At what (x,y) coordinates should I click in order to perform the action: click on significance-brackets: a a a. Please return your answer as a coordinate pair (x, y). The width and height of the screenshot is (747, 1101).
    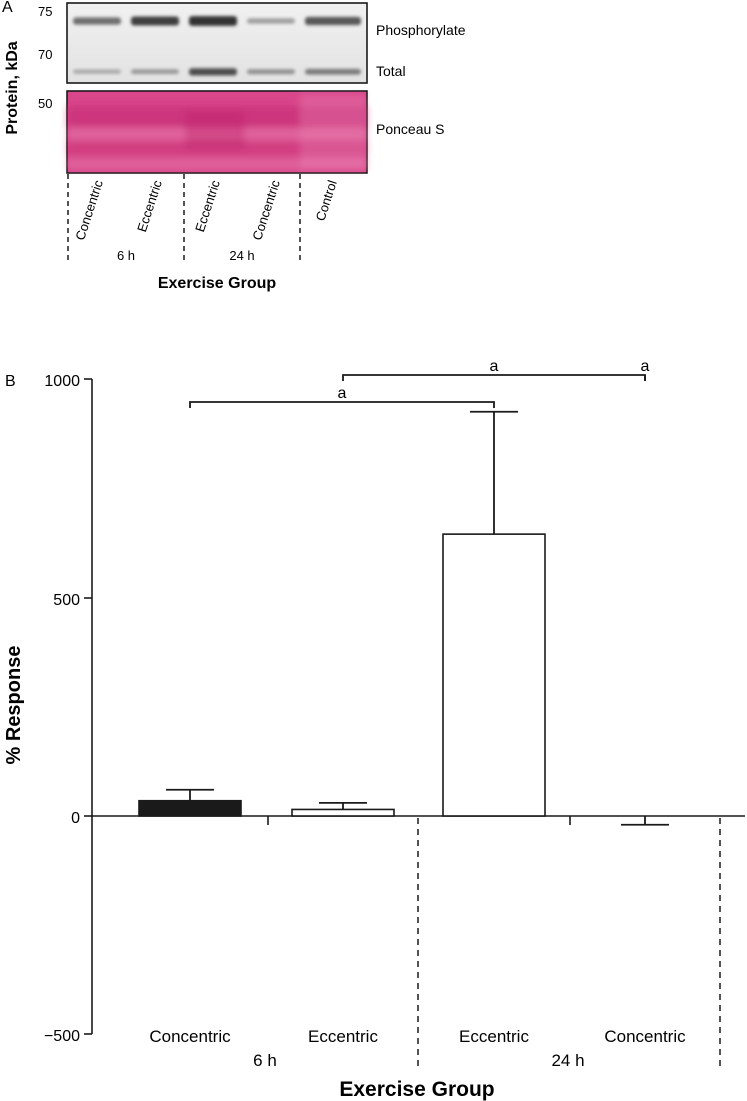
    Looking at the image, I should click on (419, 383).